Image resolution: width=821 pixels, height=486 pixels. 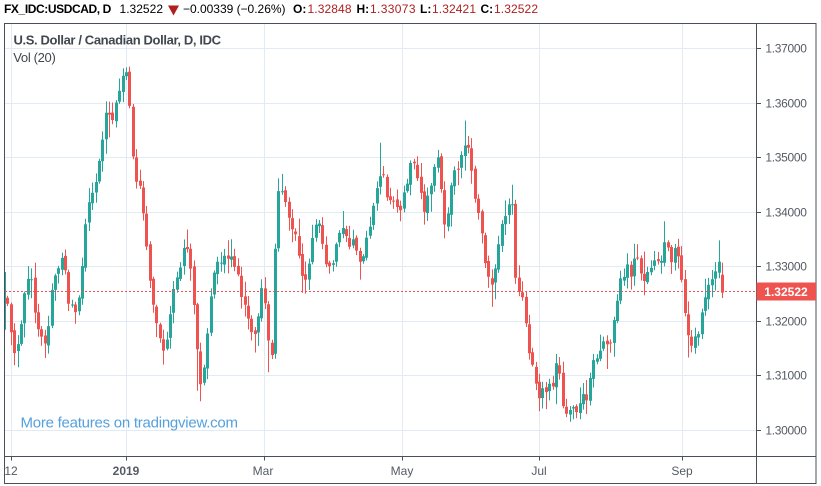 What do you see at coordinates (786, 213) in the screenshot?
I see `svg-text: 1.34000` at bounding box center [786, 213].